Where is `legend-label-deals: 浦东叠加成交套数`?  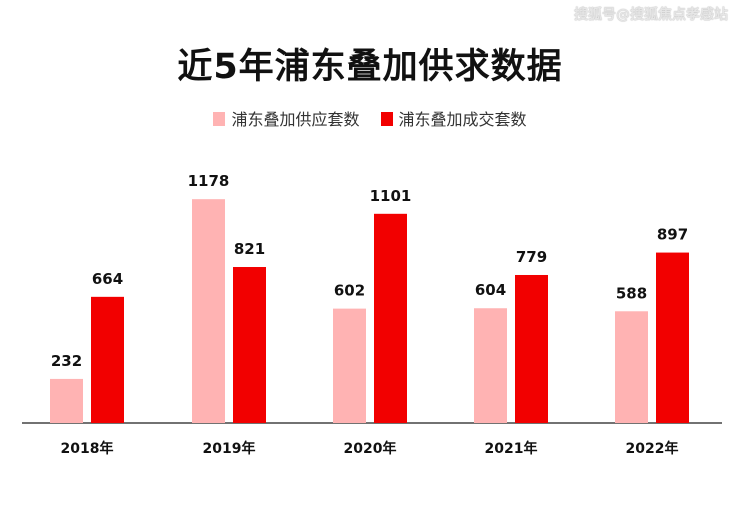
legend-label-deals: 浦东叠加成交套数 is located at coordinates (462, 119).